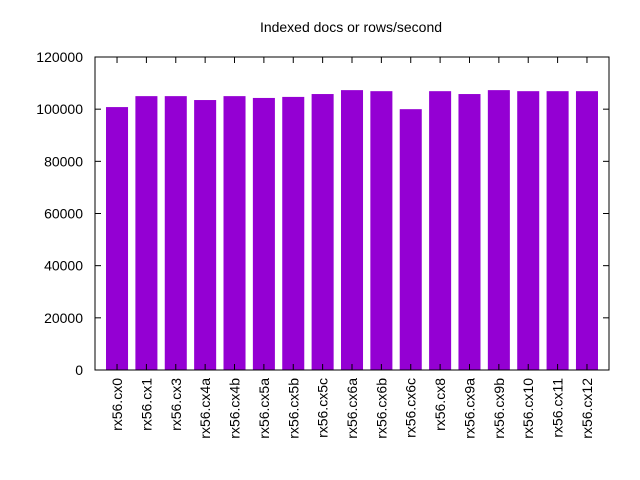  What do you see at coordinates (234, 233) in the screenshot?
I see `bar-rx56-cx4b` at bounding box center [234, 233].